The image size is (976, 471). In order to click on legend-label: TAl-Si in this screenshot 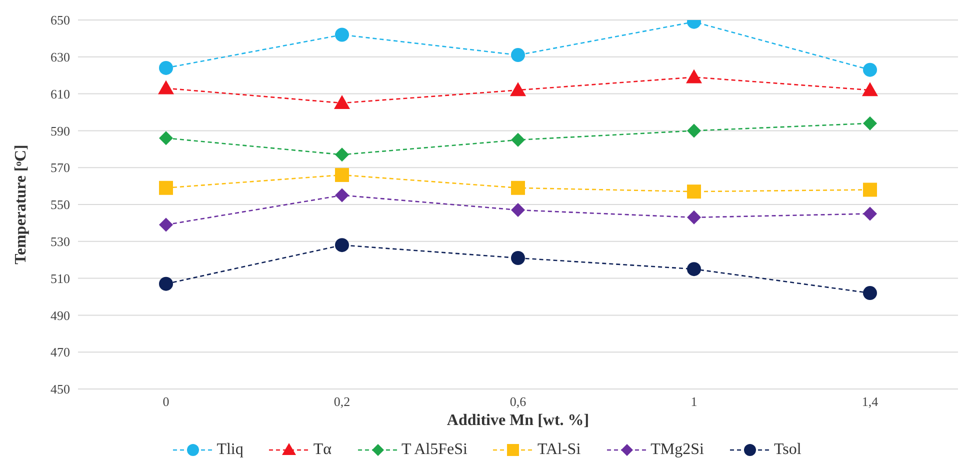, I will do `click(559, 450)`.